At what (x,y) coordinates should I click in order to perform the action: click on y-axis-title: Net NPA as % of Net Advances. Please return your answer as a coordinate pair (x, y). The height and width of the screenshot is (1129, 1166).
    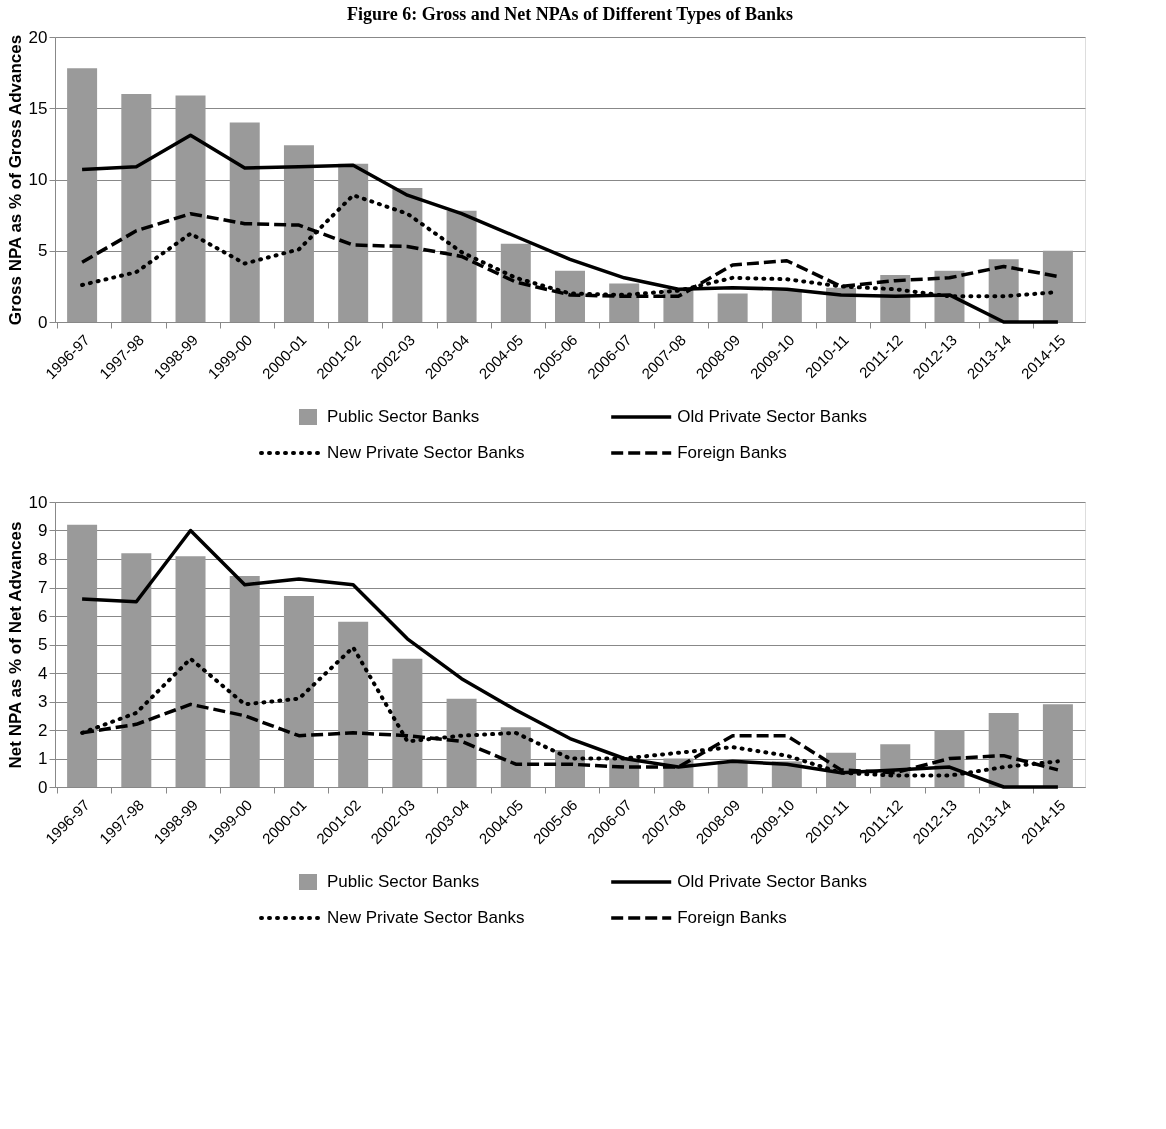
    Looking at the image, I should click on (15, 645).